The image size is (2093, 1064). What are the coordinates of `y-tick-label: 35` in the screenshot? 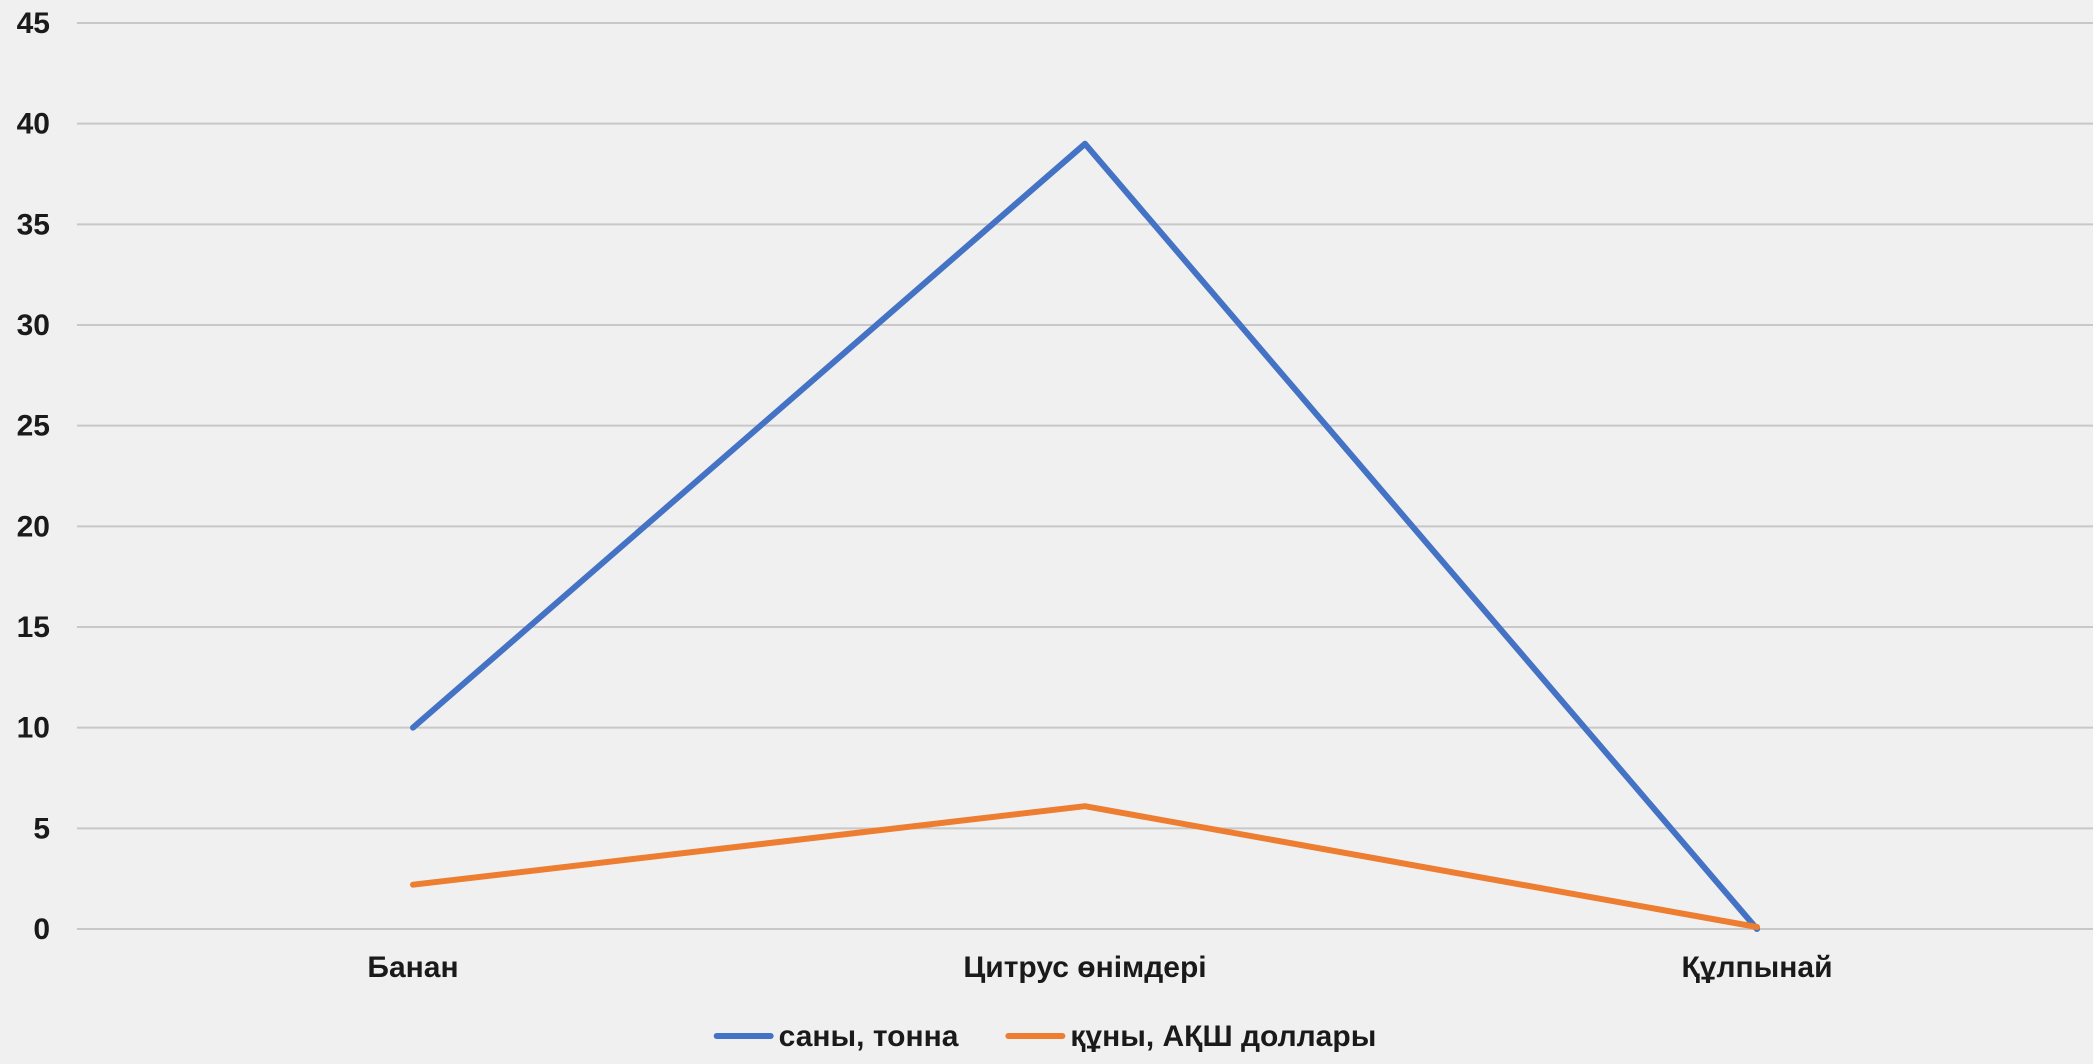 It's located at (33, 224).